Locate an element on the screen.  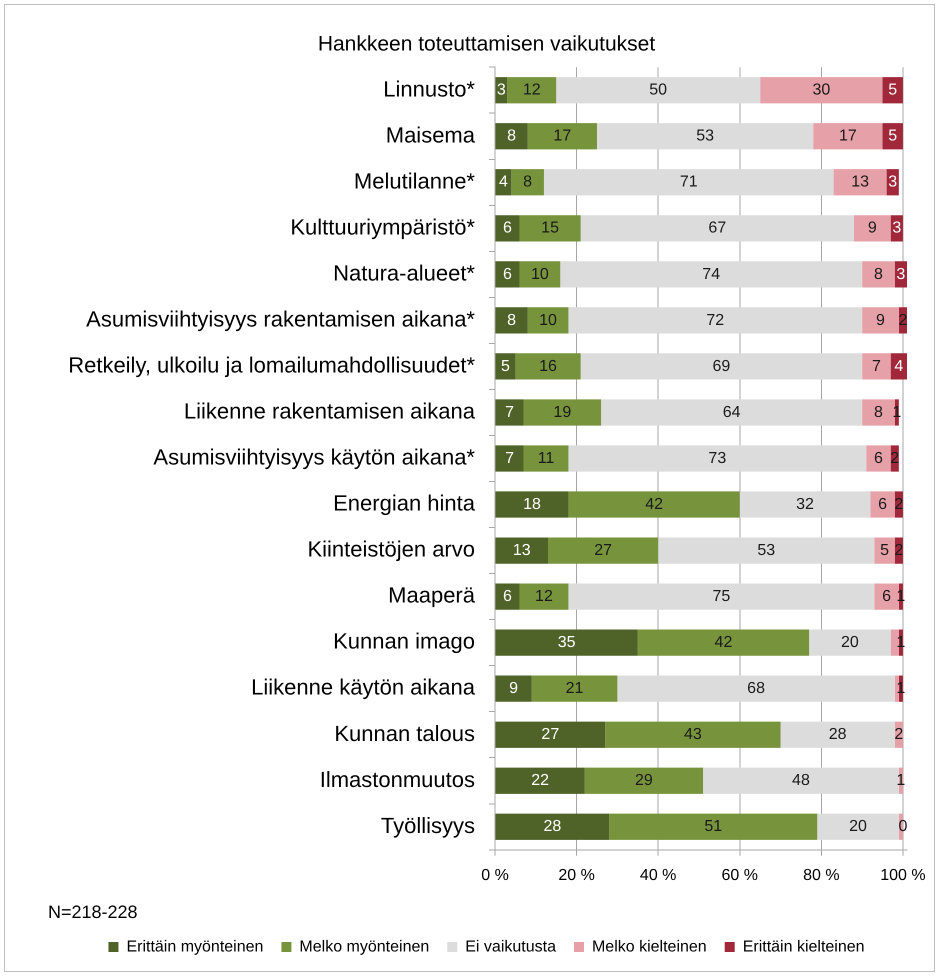
y-tick-label: Linnusto* is located at coordinates (429, 89).